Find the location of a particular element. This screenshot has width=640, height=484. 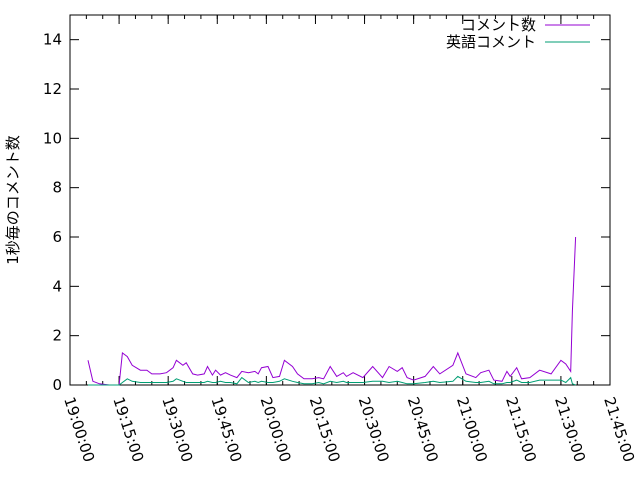

x-tick-label: 20:30:00 is located at coordinates (374, 430).